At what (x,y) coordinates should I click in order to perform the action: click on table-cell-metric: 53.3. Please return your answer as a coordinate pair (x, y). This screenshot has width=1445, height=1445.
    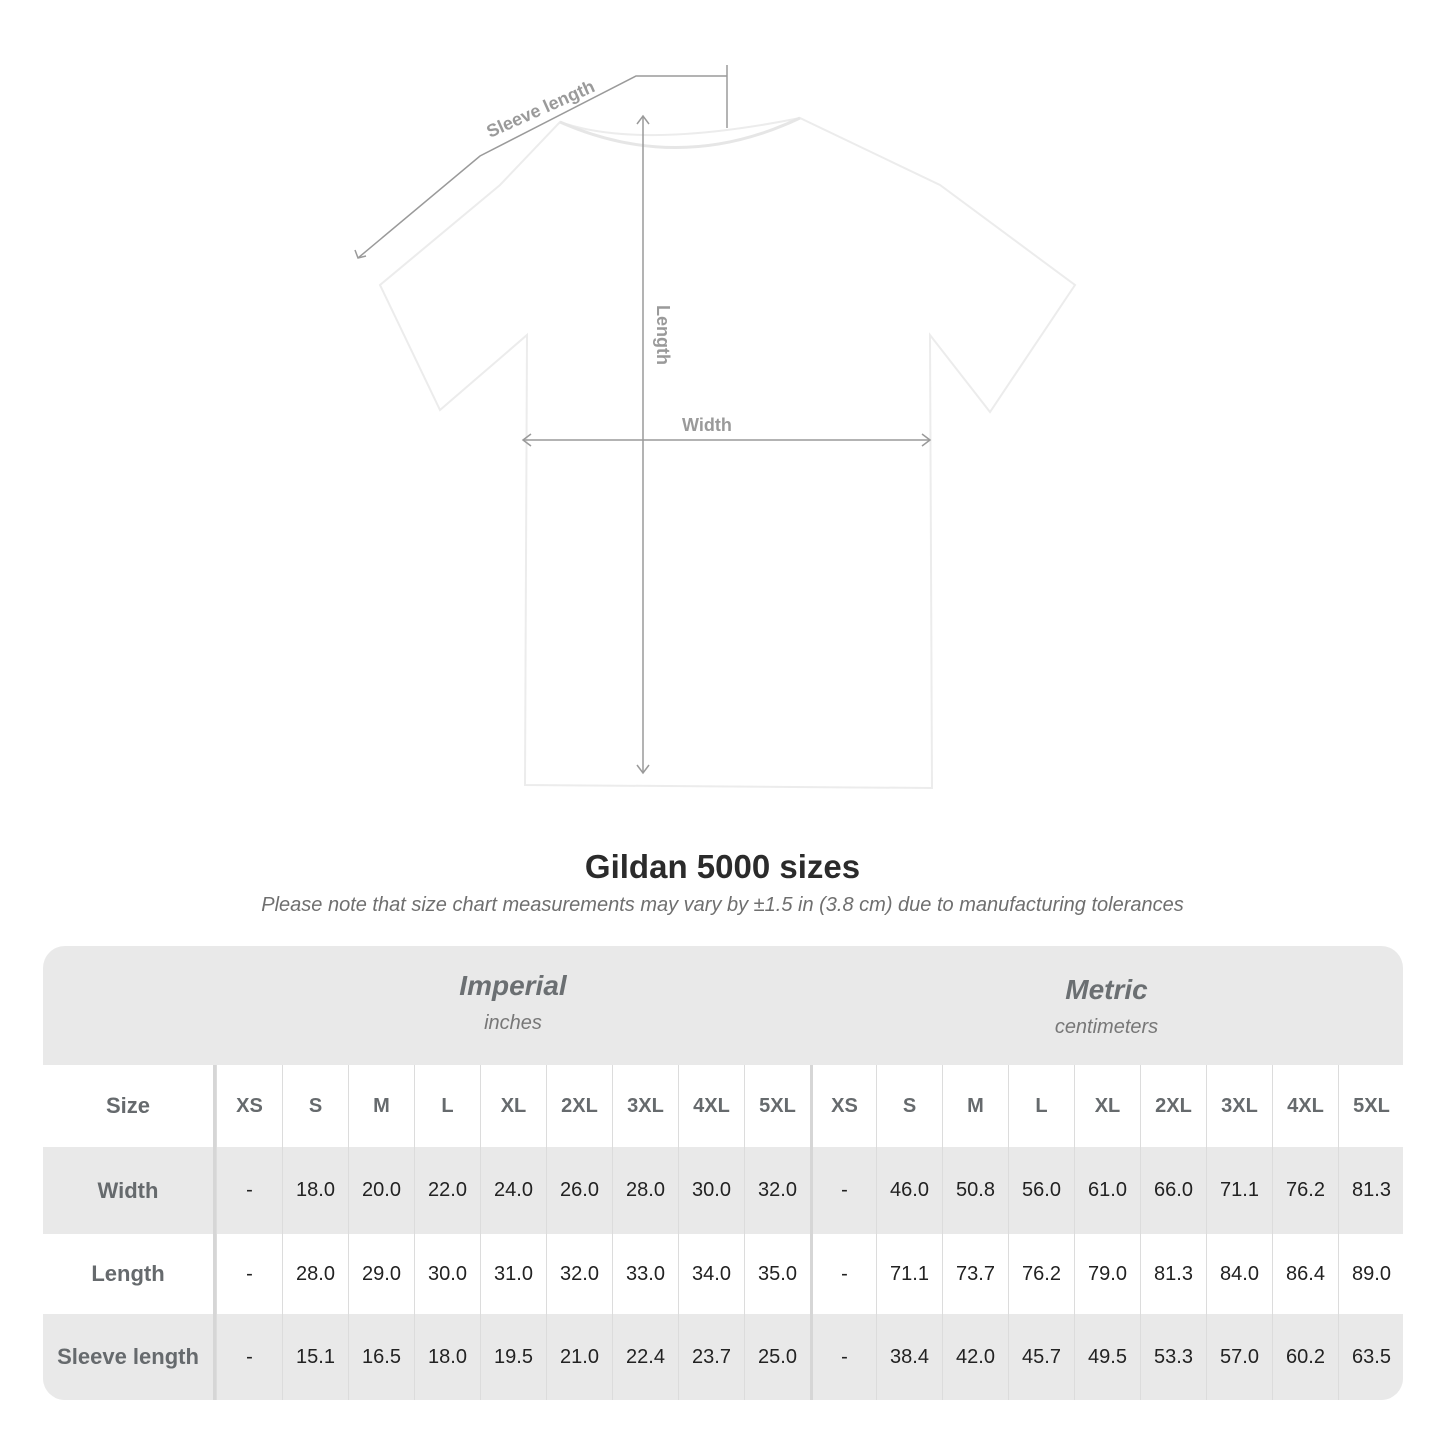
    Looking at the image, I should click on (1173, 1357).